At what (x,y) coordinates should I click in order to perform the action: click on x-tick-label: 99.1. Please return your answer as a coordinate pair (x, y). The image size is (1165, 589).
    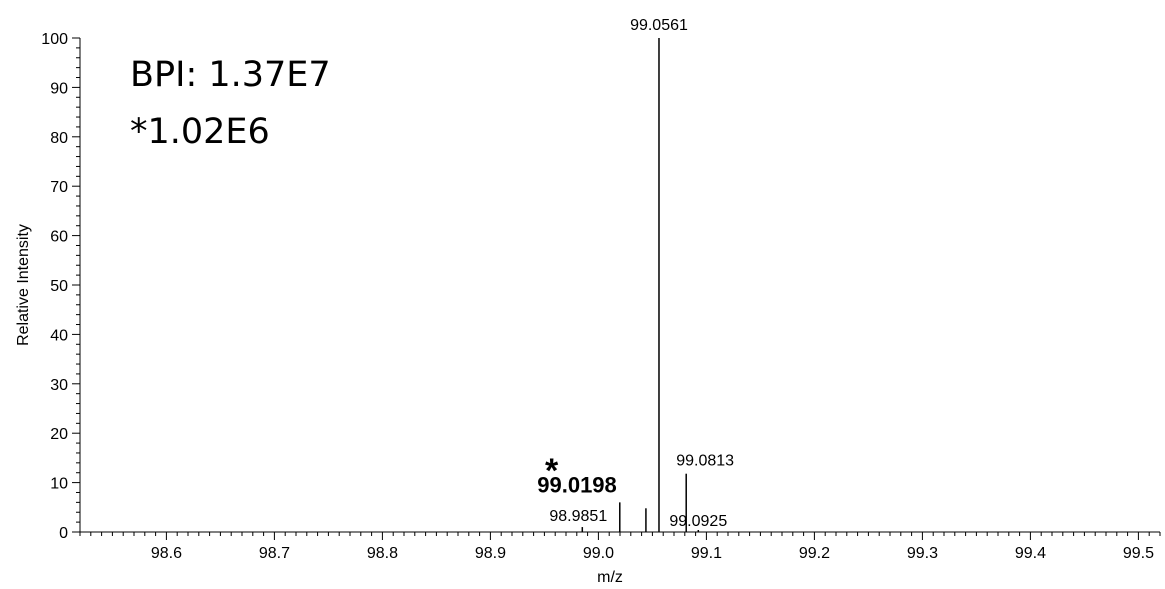
    Looking at the image, I should click on (706, 553).